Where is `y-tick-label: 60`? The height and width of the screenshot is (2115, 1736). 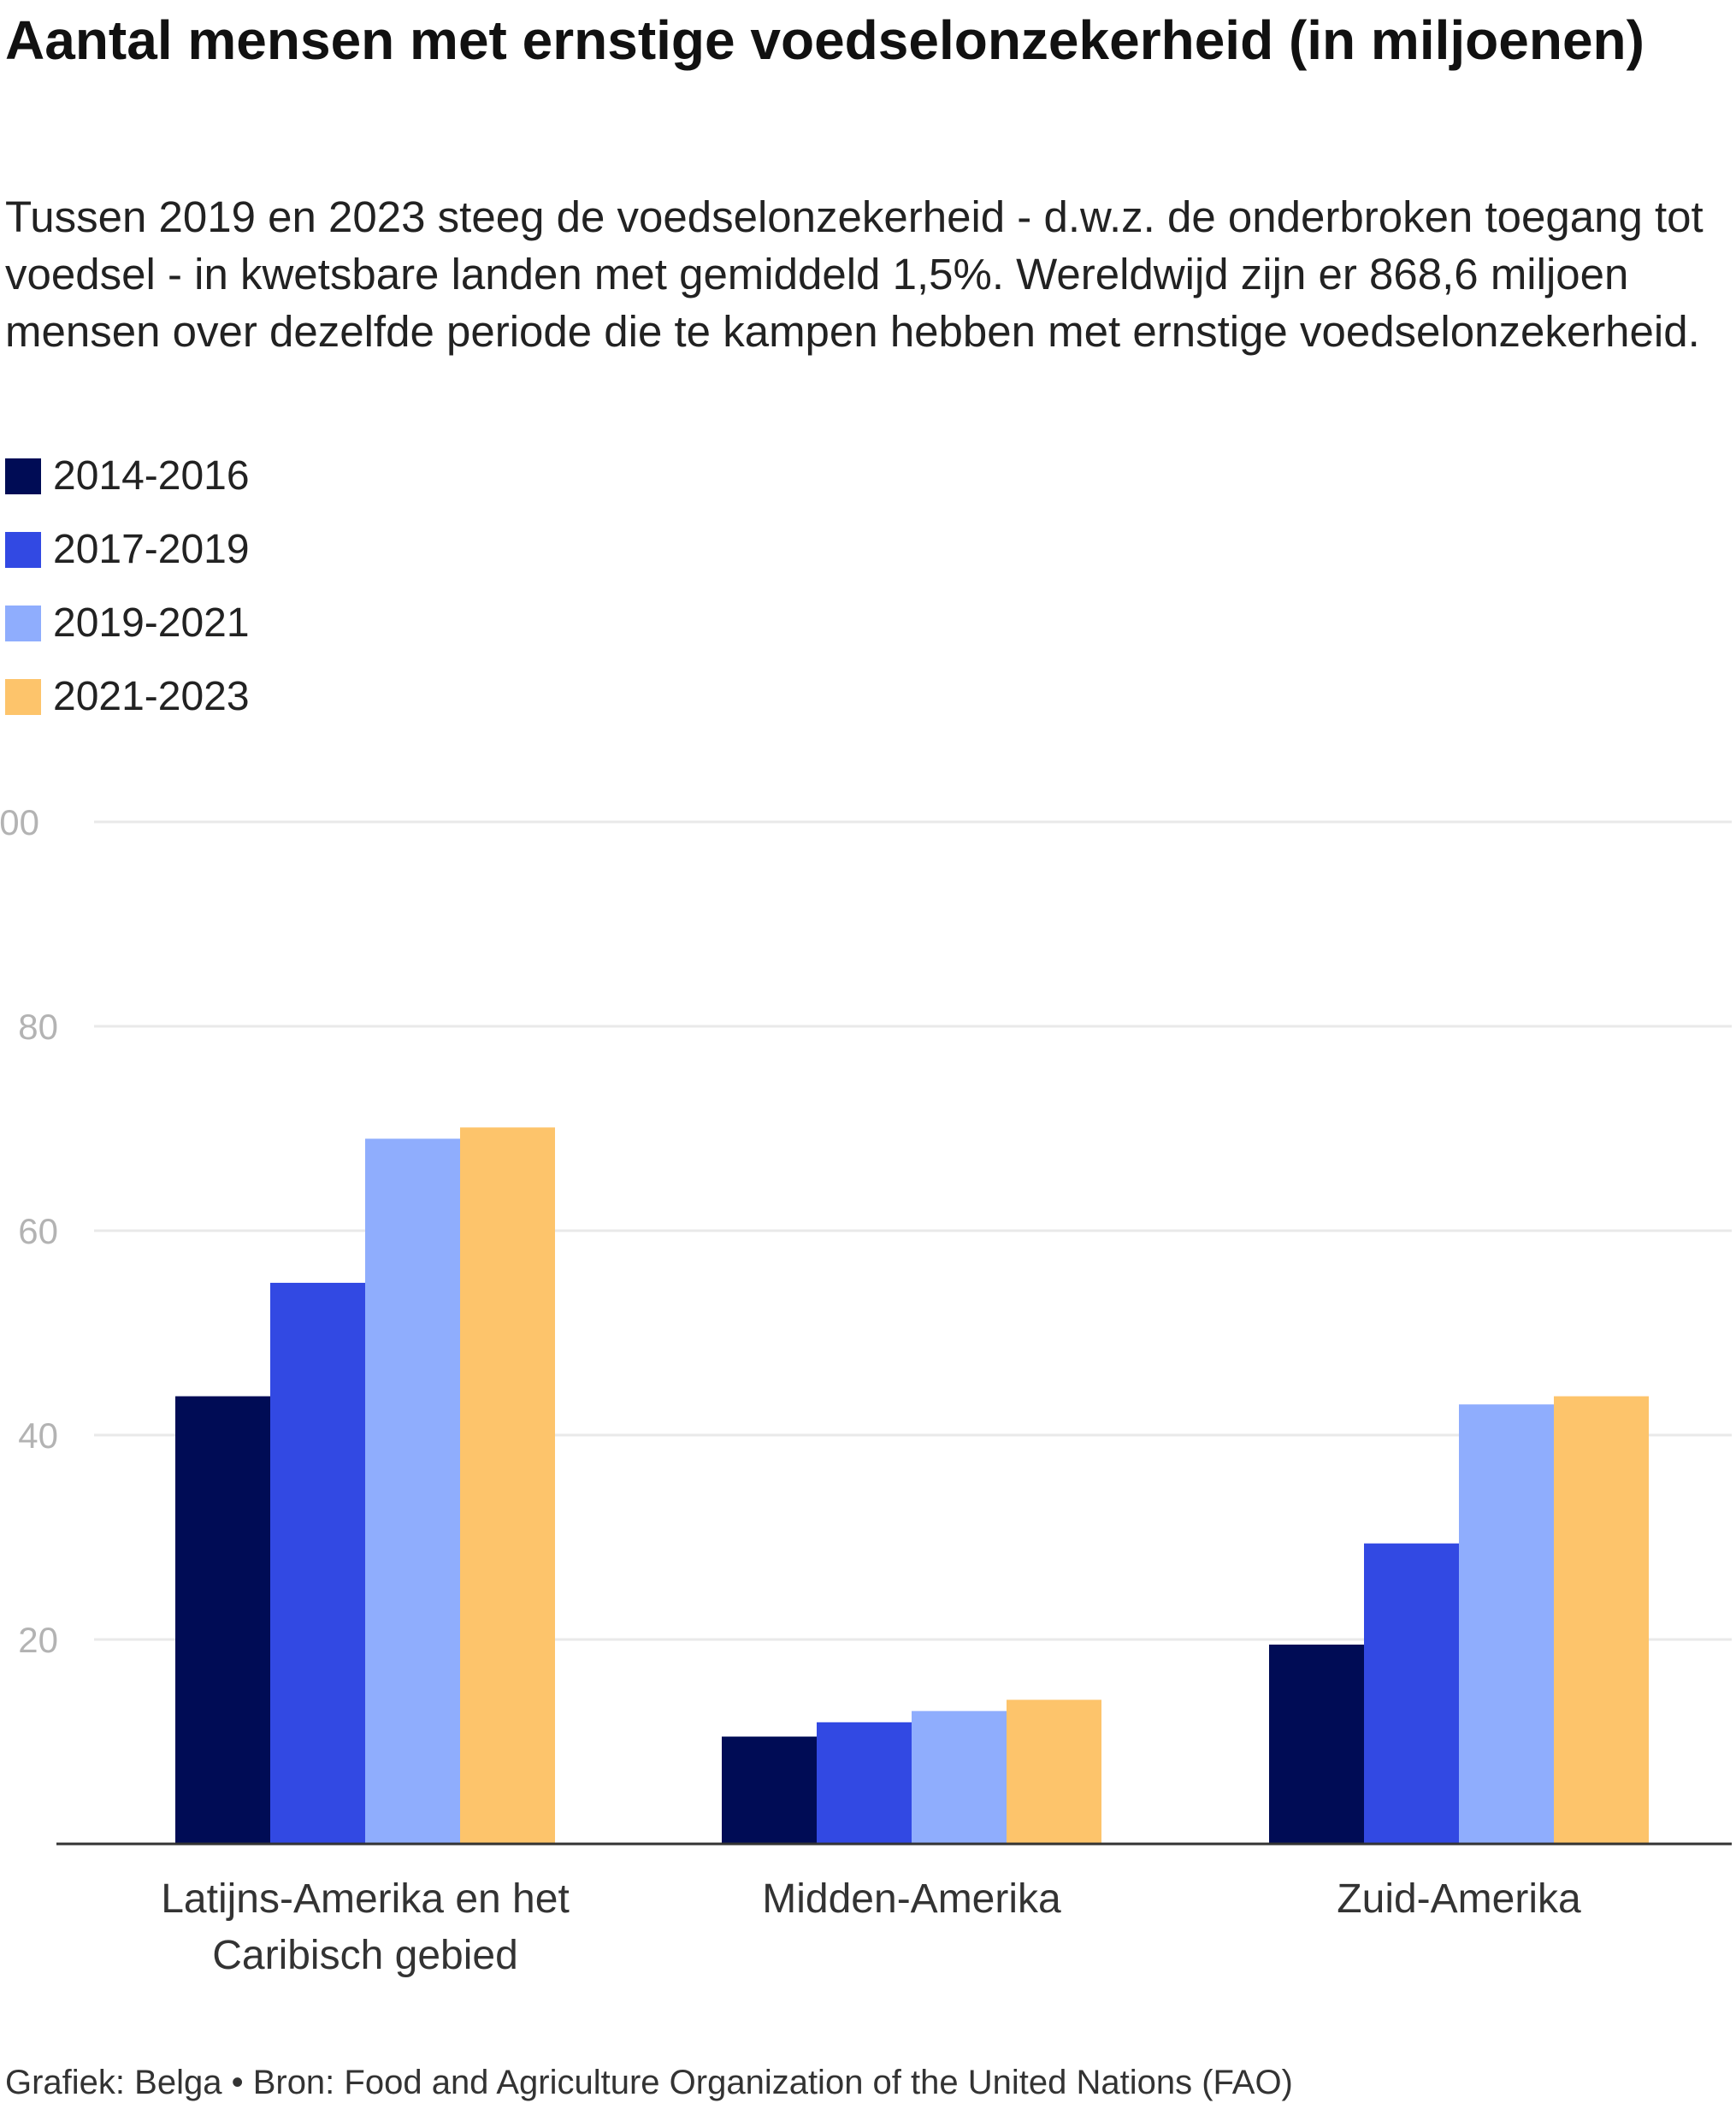
y-tick-label: 60 is located at coordinates (38, 1231).